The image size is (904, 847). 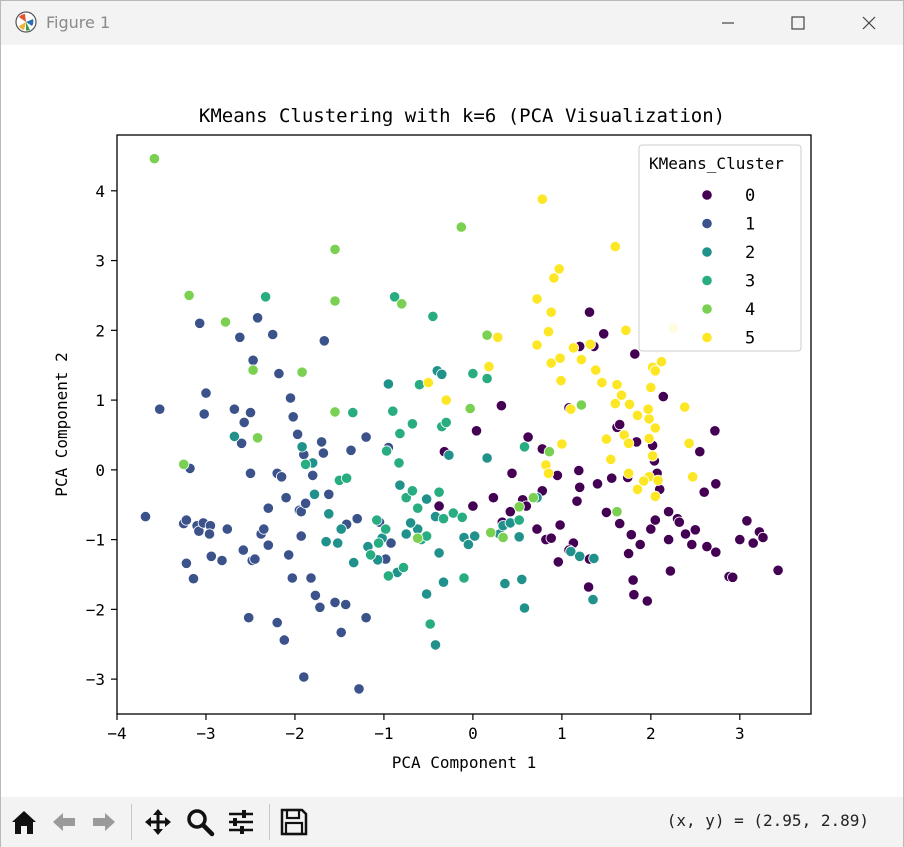 I want to click on x-tick-label: 0, so click(x=473, y=733).